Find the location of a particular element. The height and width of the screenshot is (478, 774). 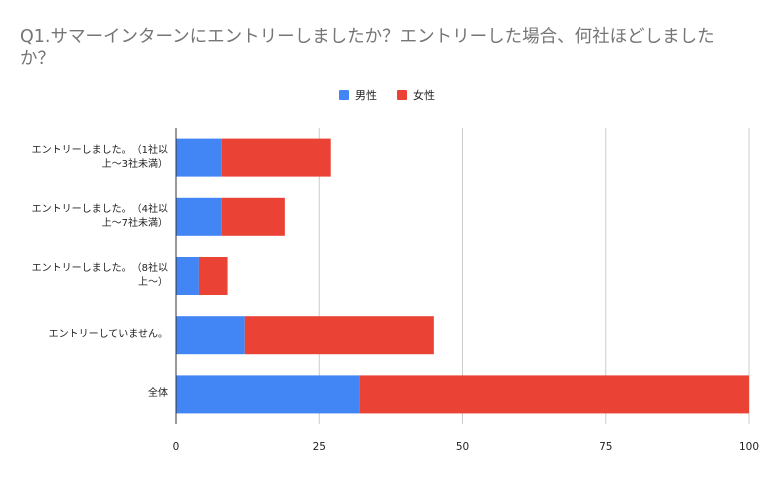

x-tick-label-2: 25 is located at coordinates (319, 447).